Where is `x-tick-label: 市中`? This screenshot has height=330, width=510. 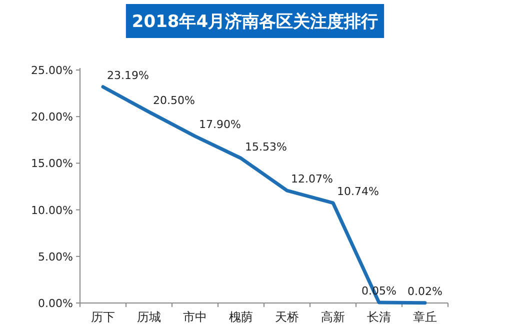
x-tick-label: 市中 is located at coordinates (195, 317).